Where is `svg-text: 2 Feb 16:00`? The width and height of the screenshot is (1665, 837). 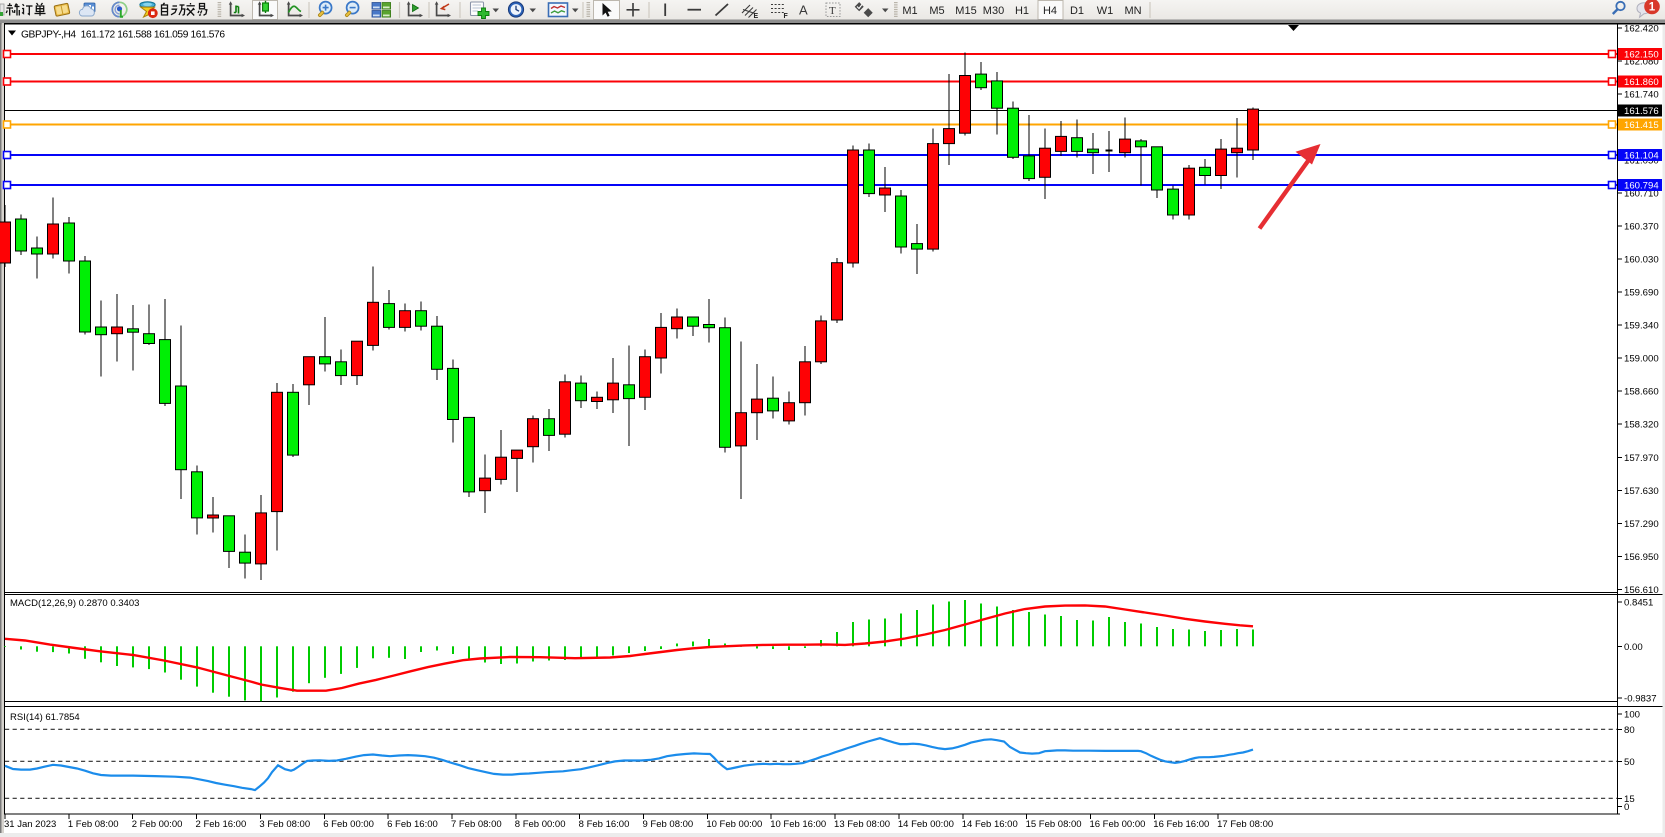 svg-text: 2 Feb 16:00 is located at coordinates (221, 824).